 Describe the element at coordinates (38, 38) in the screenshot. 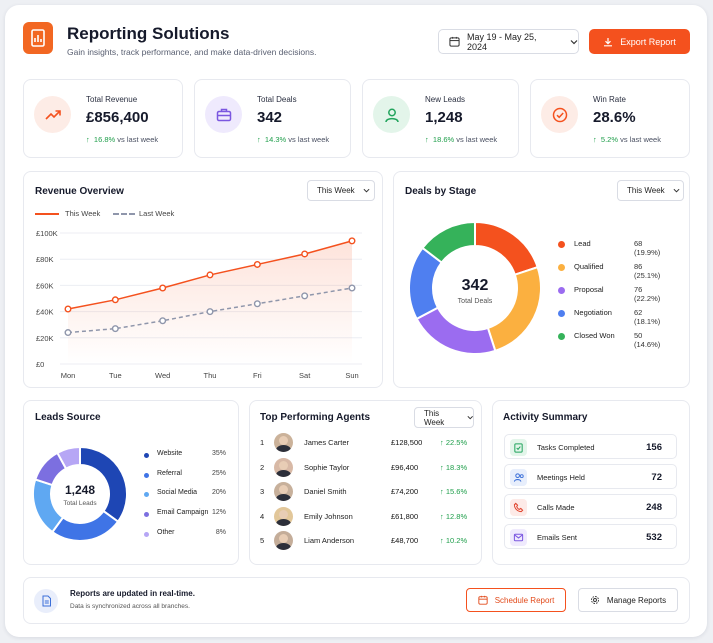

I see `app-logo` at that location.